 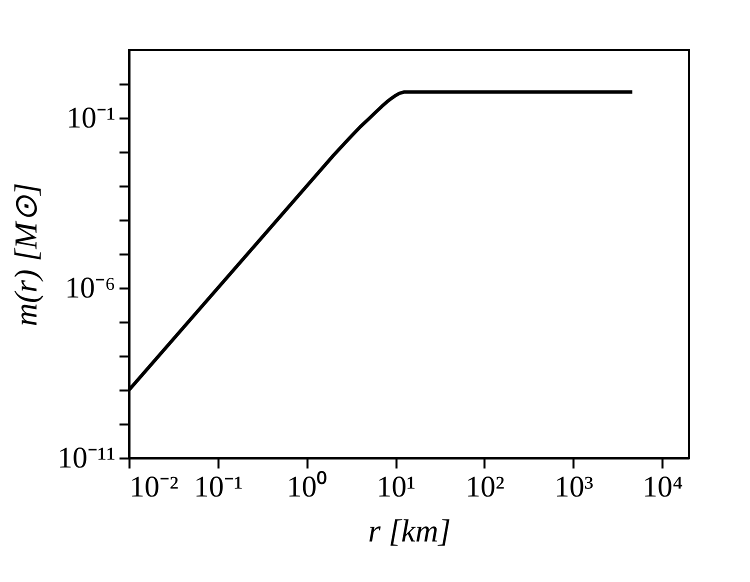 What do you see at coordinates (90, 288) in the screenshot?
I see `y-tick-label: 10⁻⁶` at bounding box center [90, 288].